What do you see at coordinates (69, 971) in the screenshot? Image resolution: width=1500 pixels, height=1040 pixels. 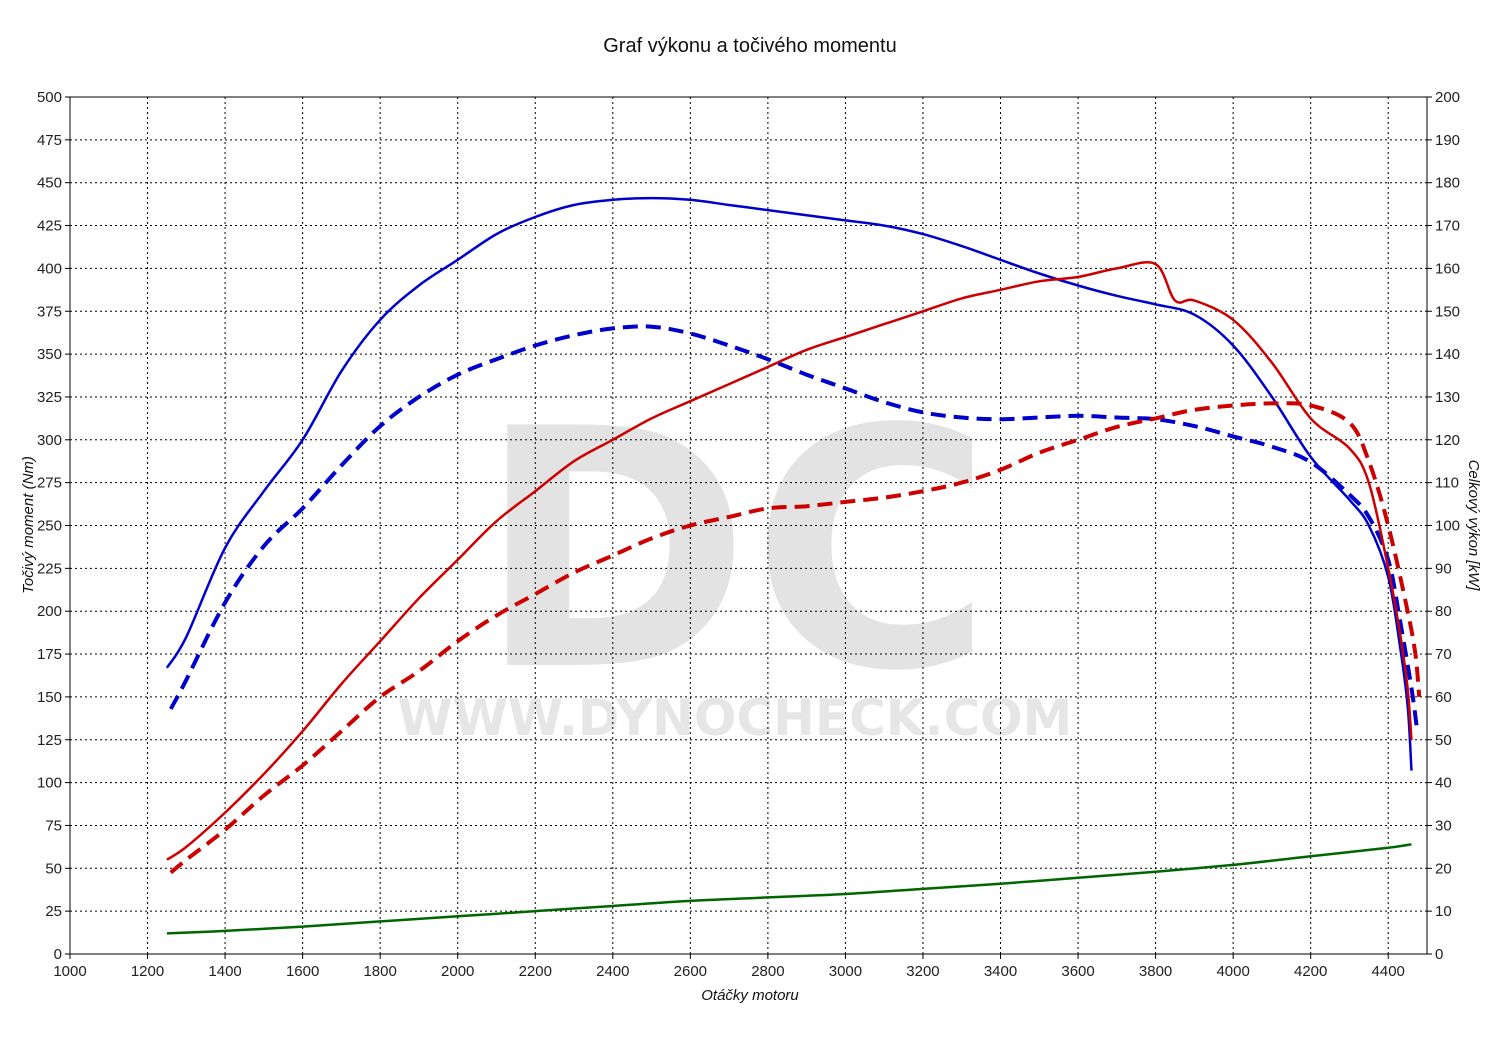 I see `x-tick-label: 1000` at bounding box center [69, 971].